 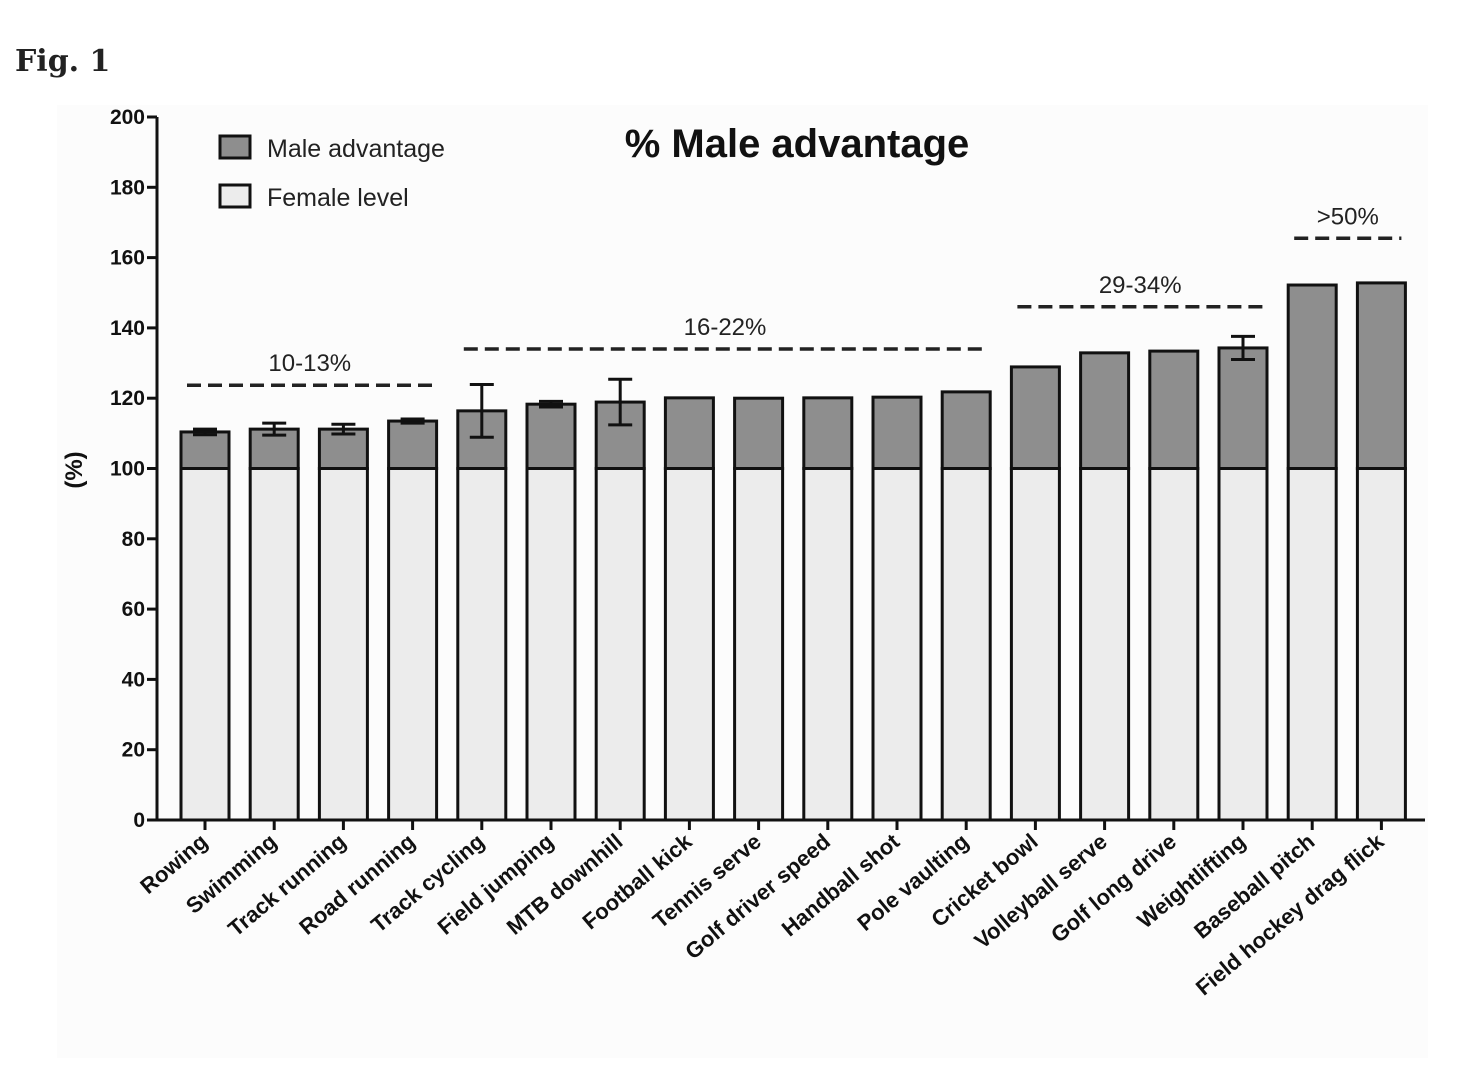 What do you see at coordinates (1140, 285) in the screenshot?
I see `group-range-label: 29-34%` at bounding box center [1140, 285].